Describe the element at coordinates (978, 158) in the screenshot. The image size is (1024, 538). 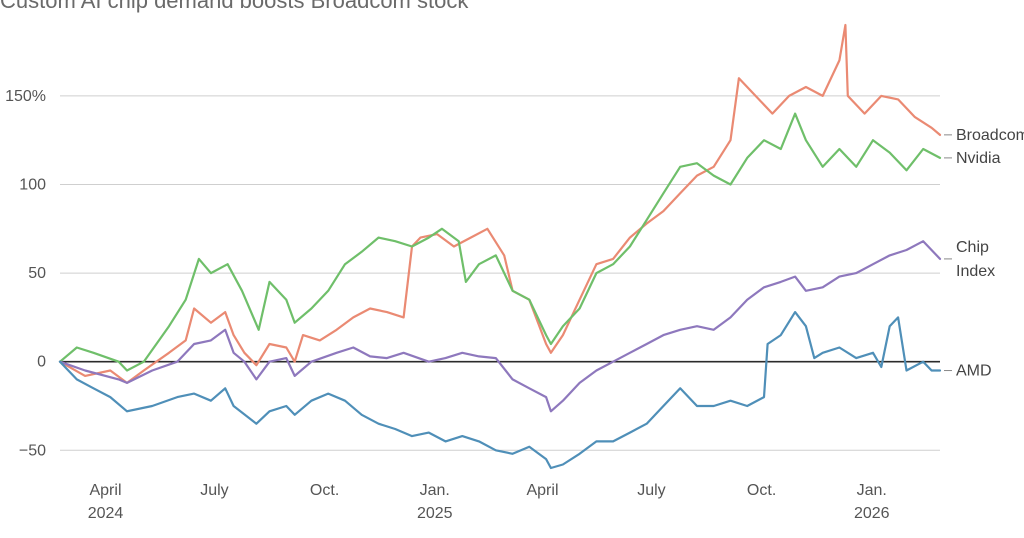
I see `series-label: Nvidia` at that location.